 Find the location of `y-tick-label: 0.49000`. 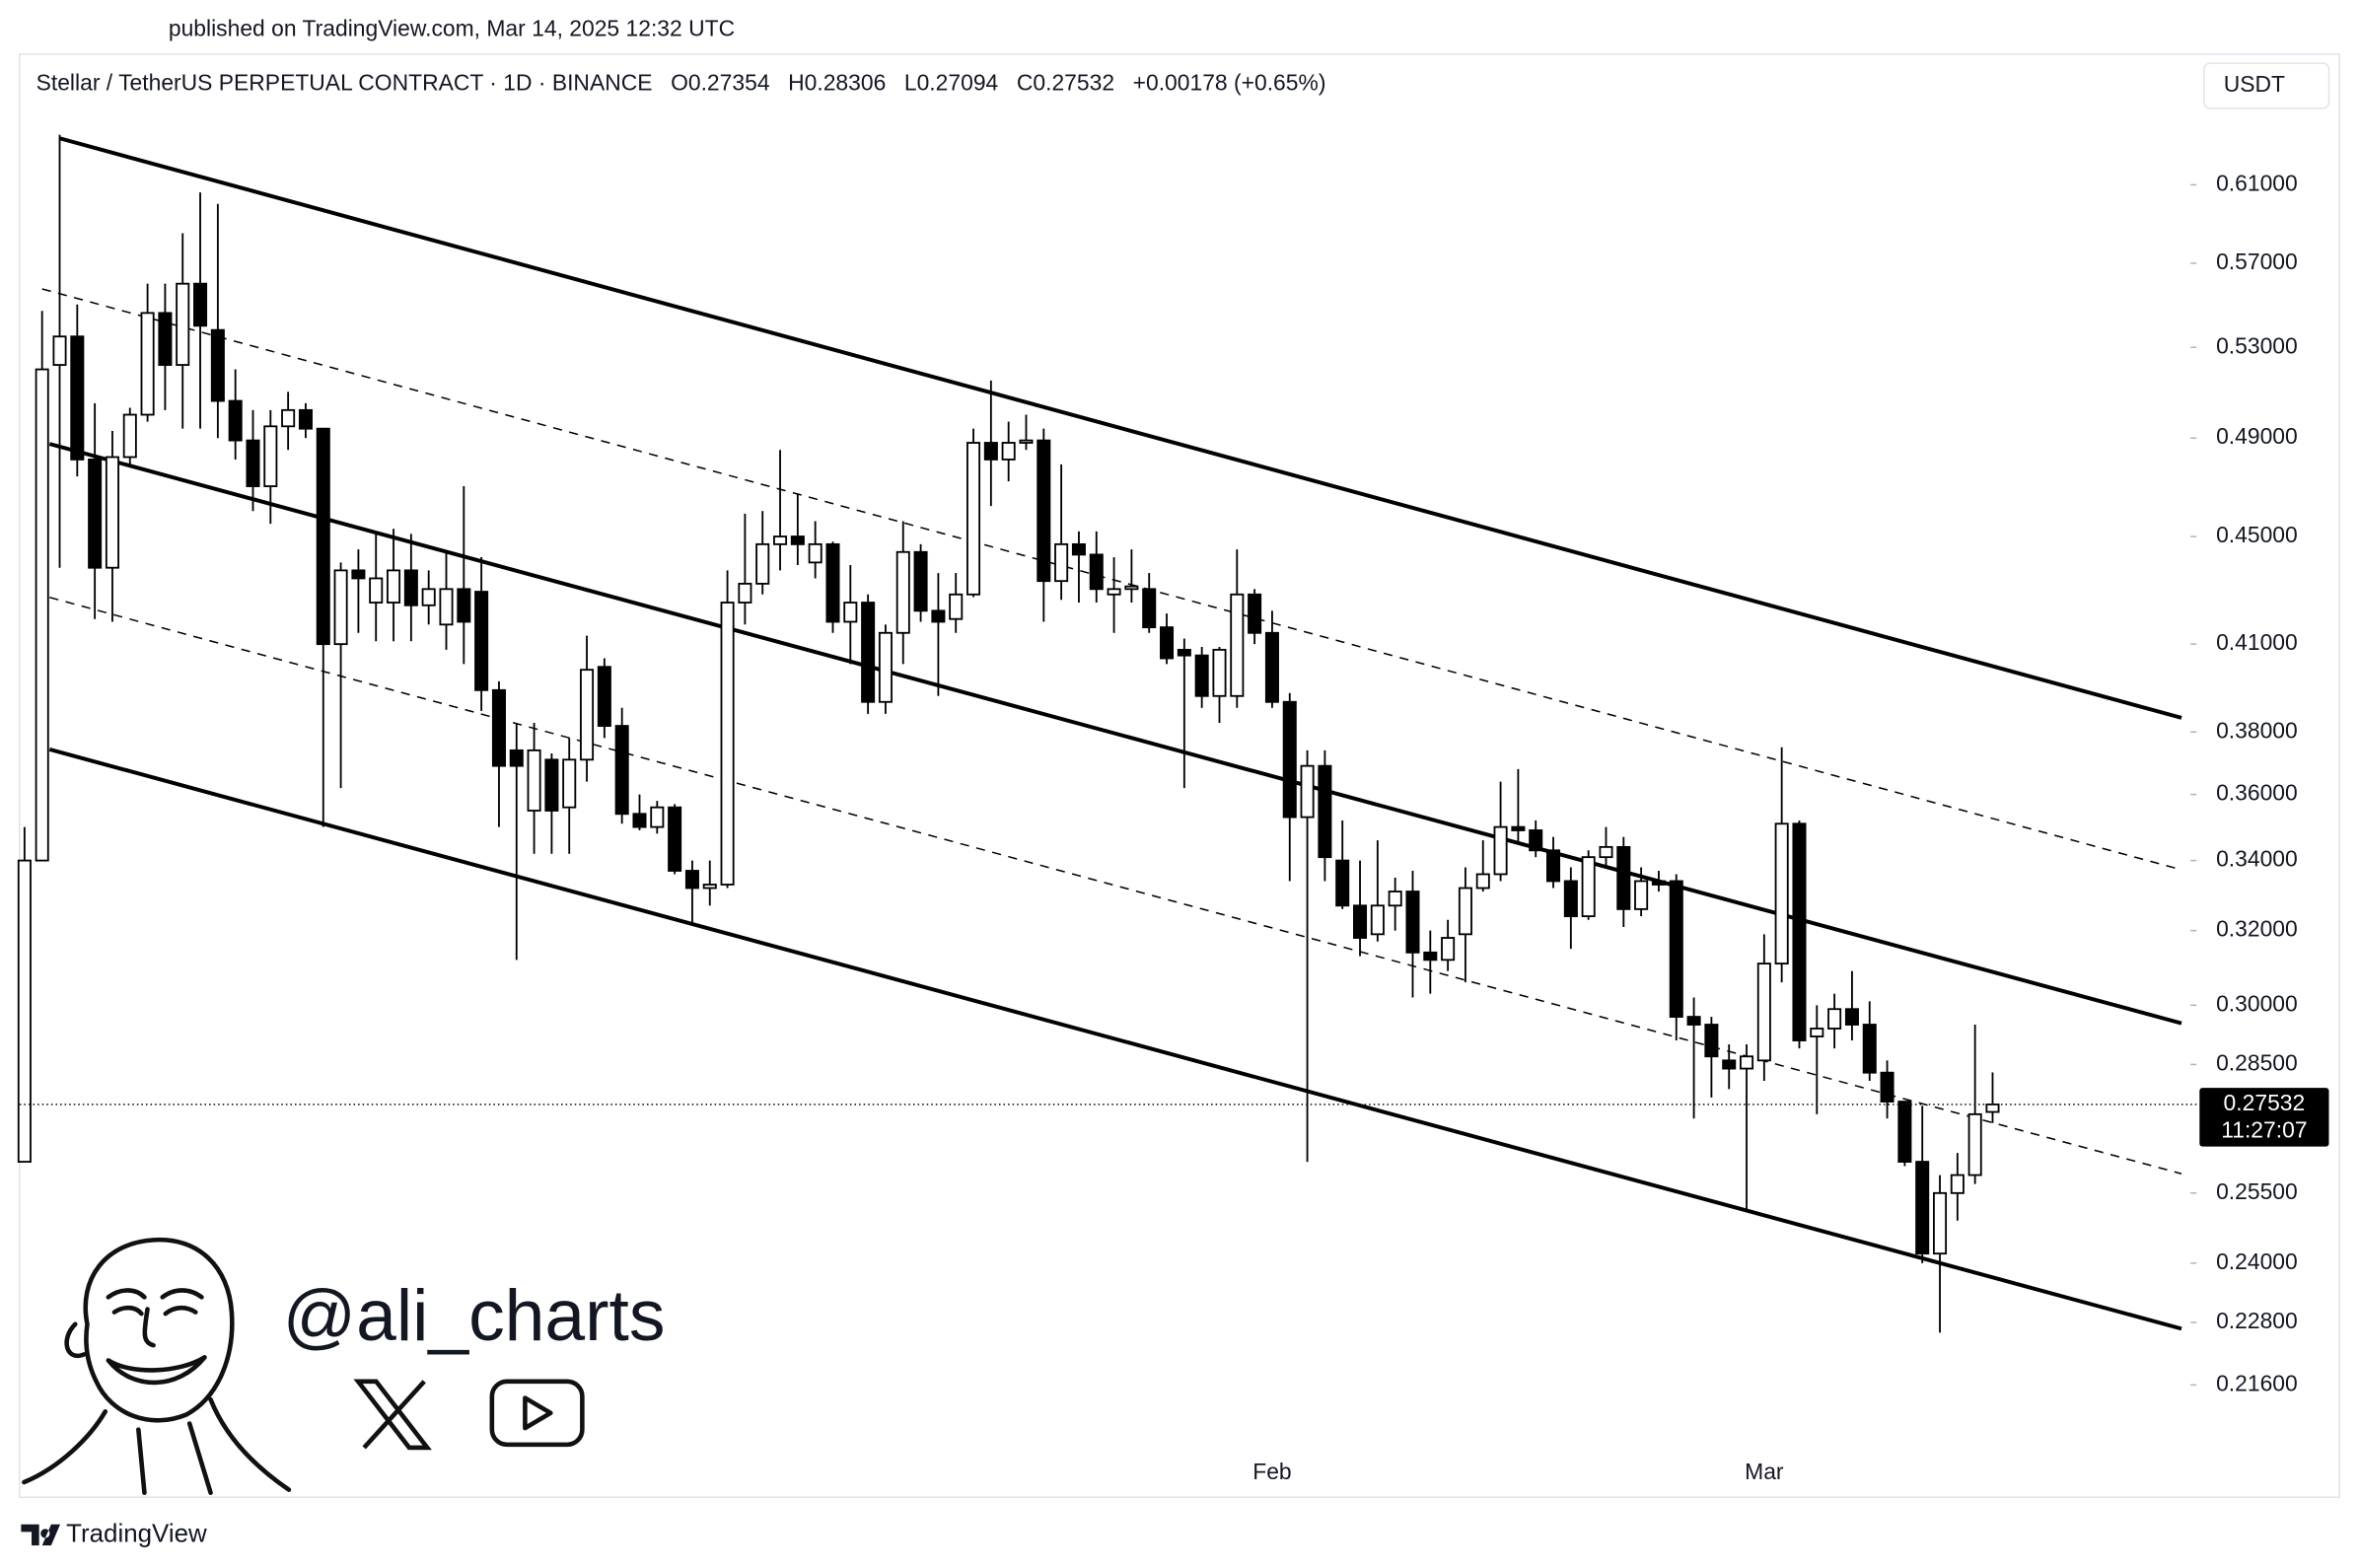

y-tick-label: 0.49000 is located at coordinates (2257, 436).